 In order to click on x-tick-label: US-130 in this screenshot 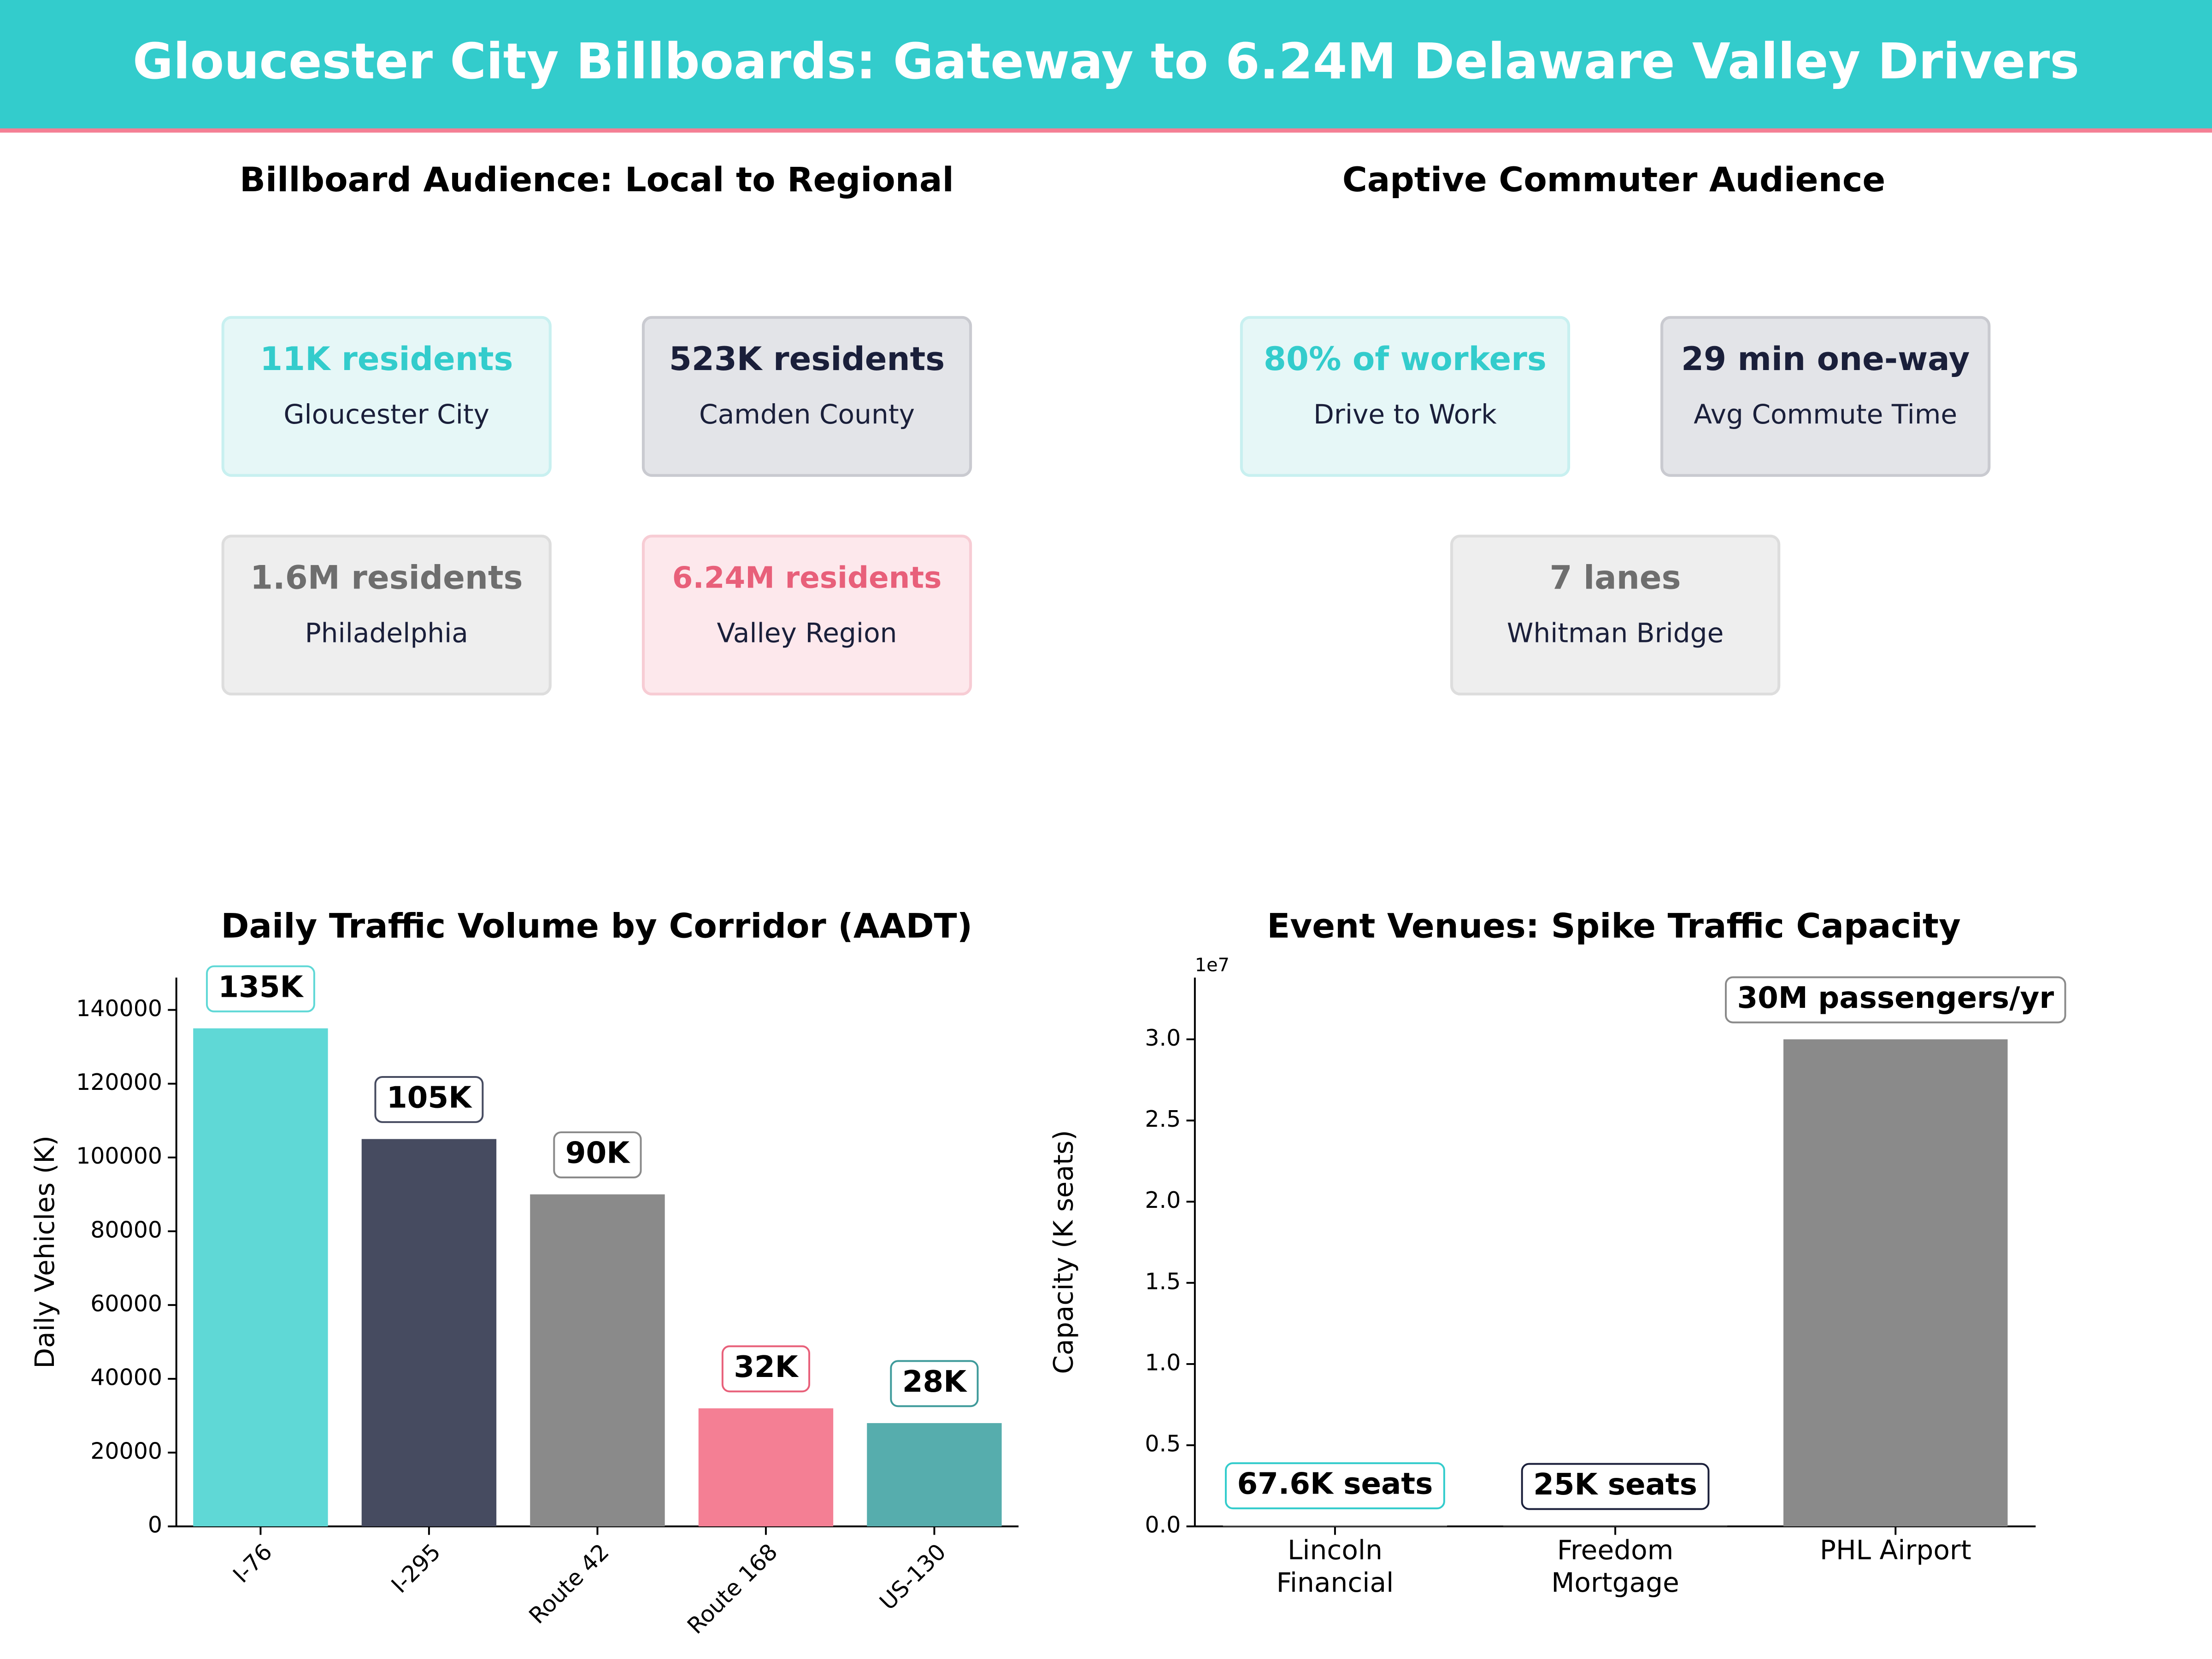, I will do `click(913, 1577)`.